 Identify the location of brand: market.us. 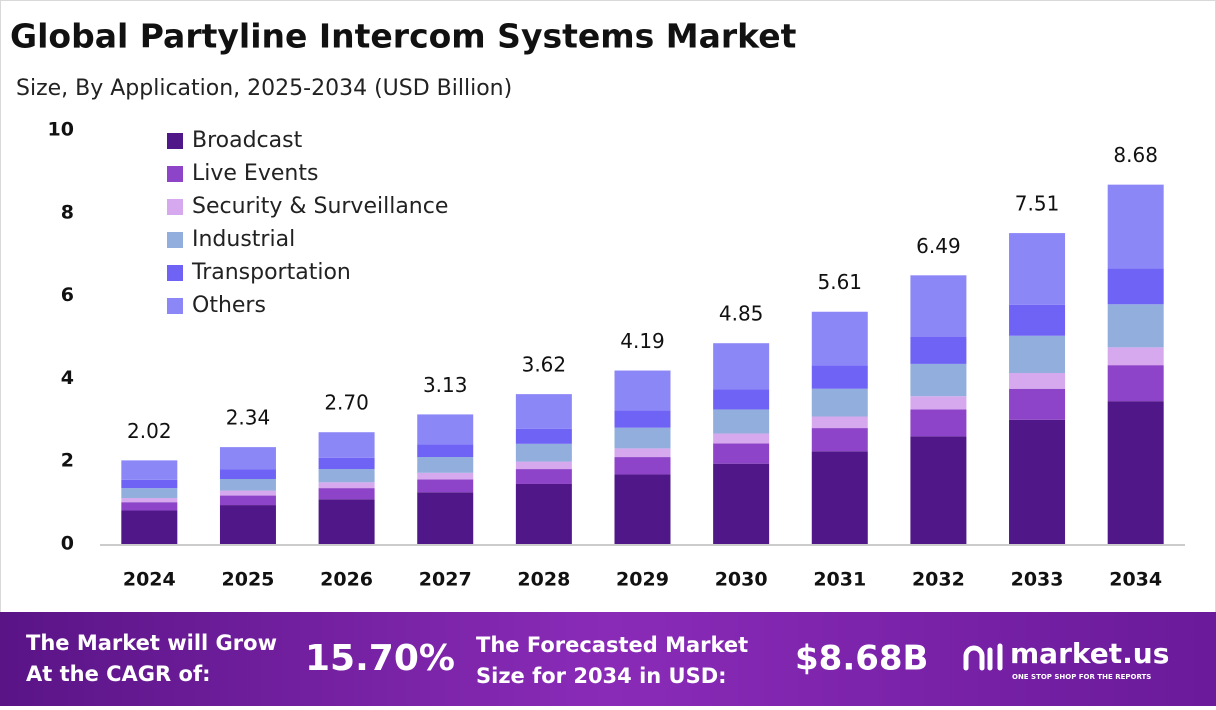
(1089, 653).